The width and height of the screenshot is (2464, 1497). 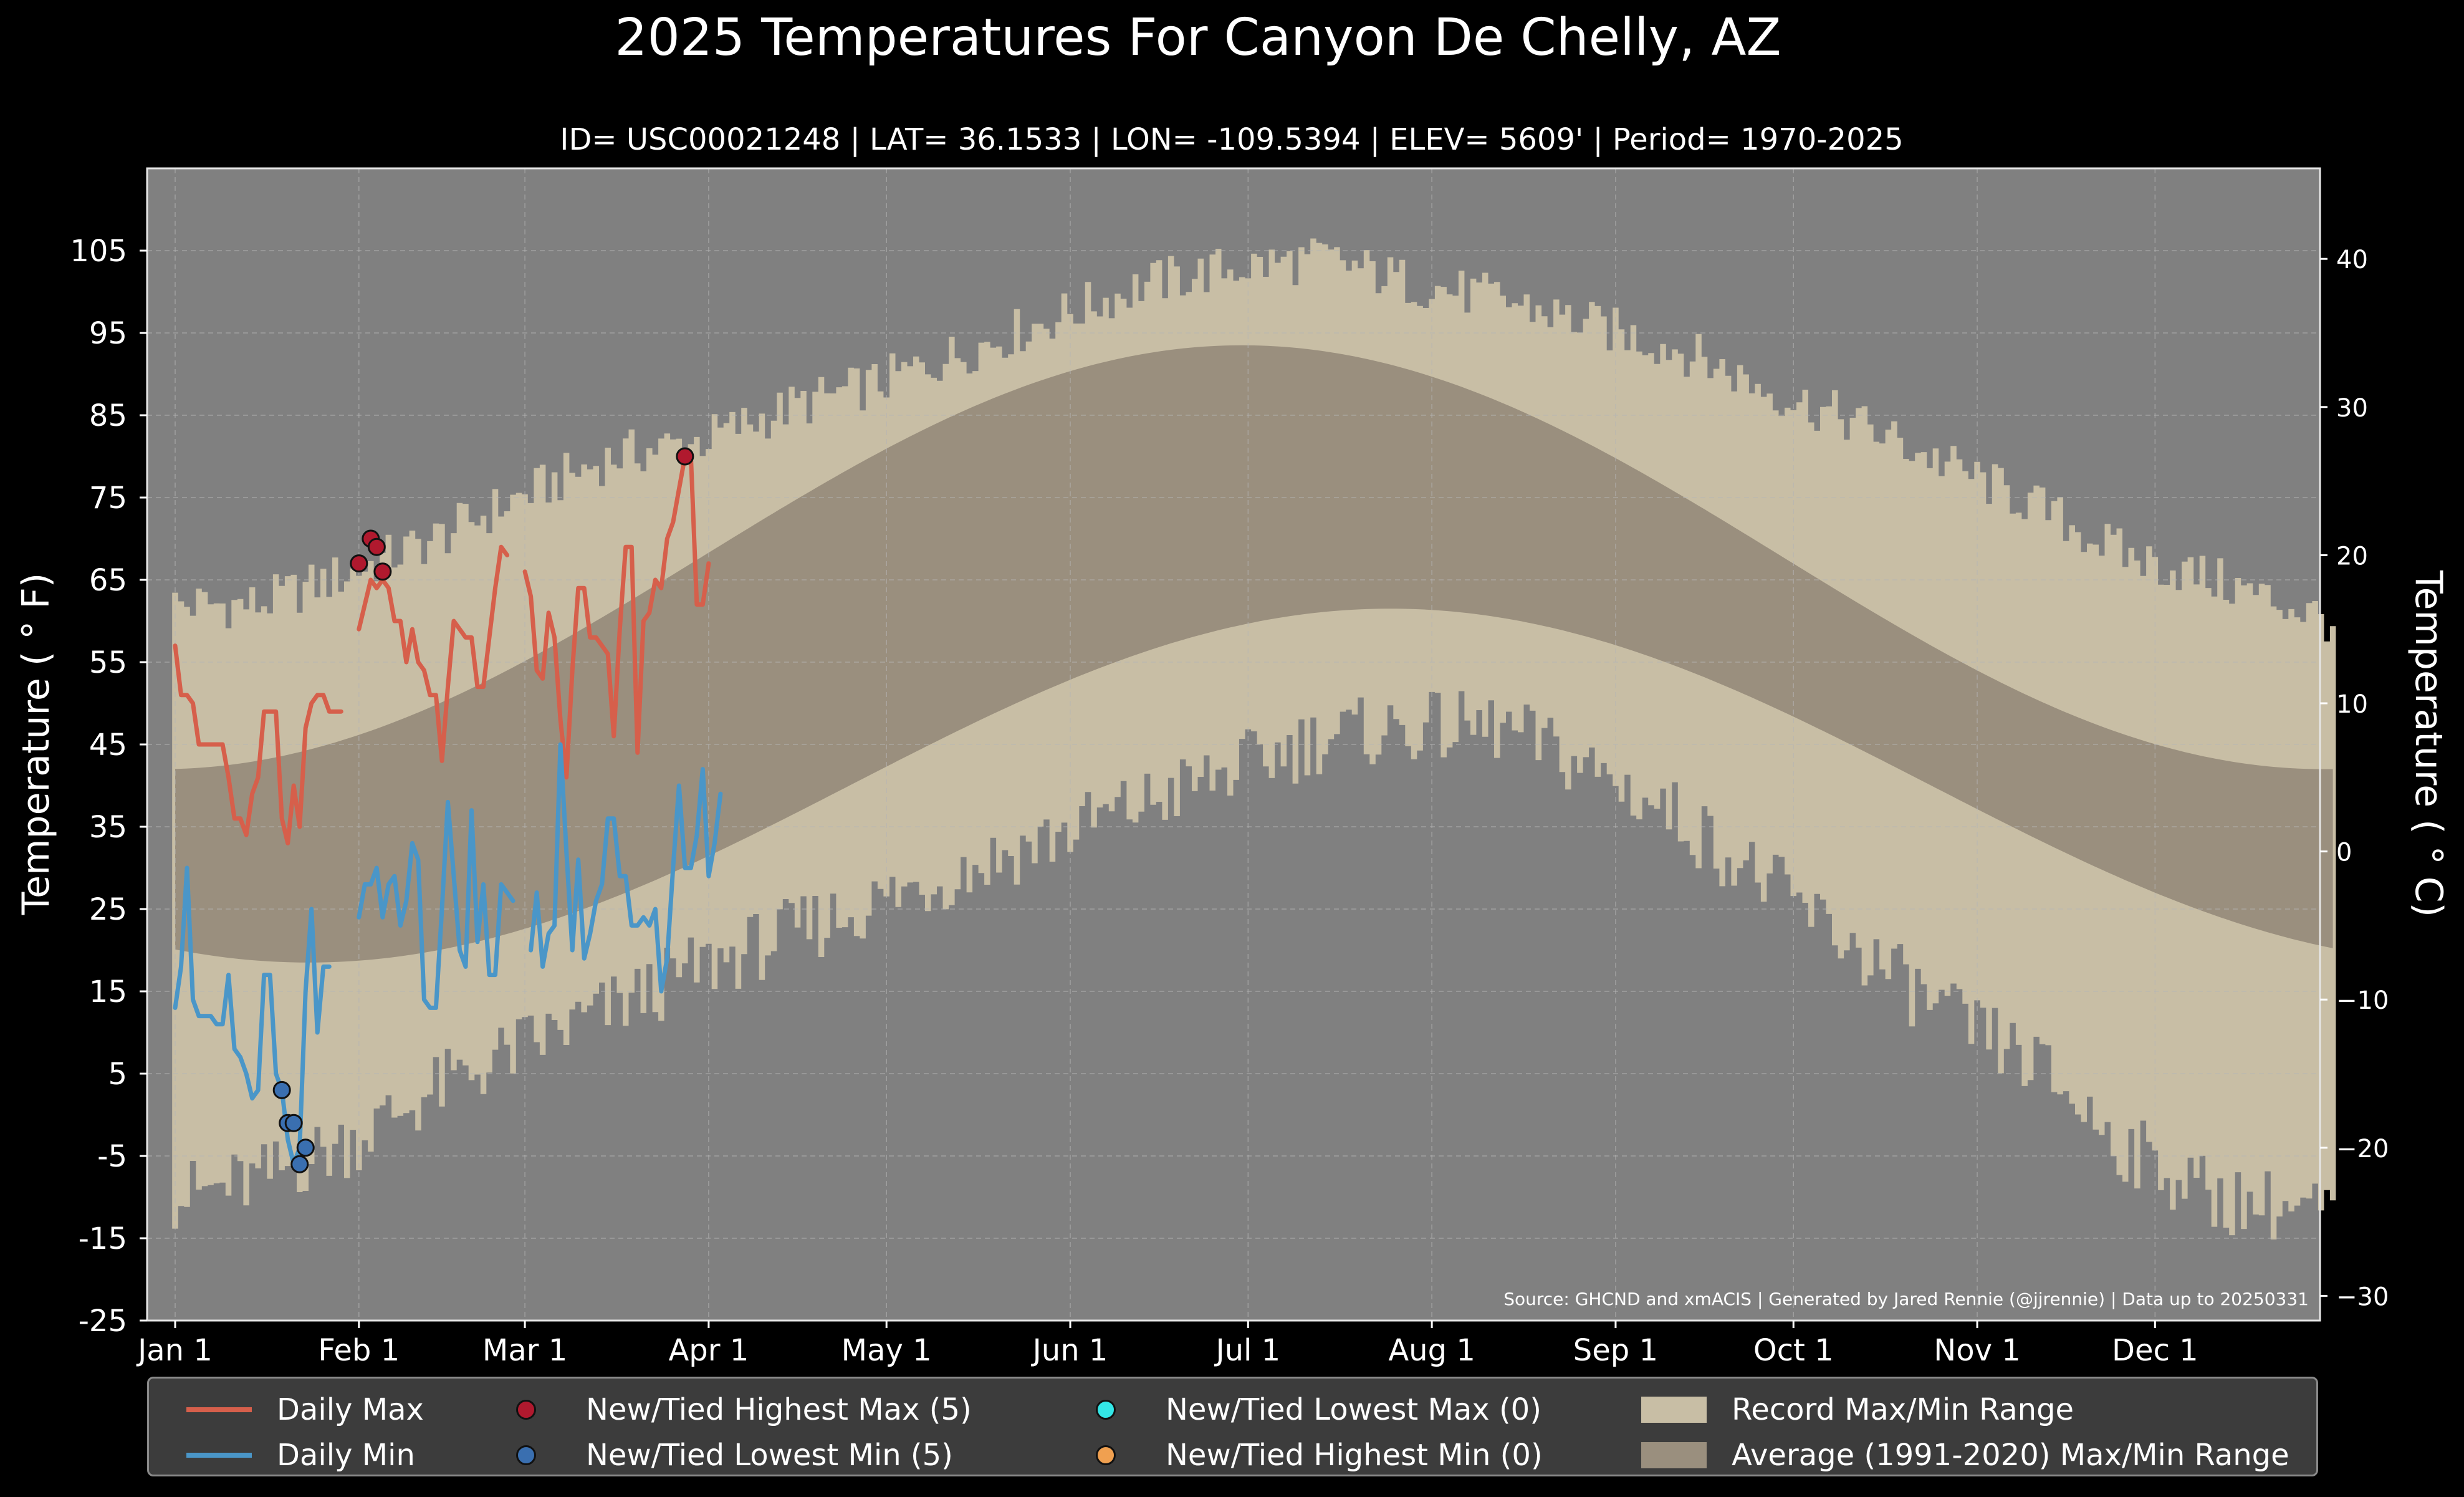 I want to click on y-right-tick-label: 30, so click(x=2352, y=408).